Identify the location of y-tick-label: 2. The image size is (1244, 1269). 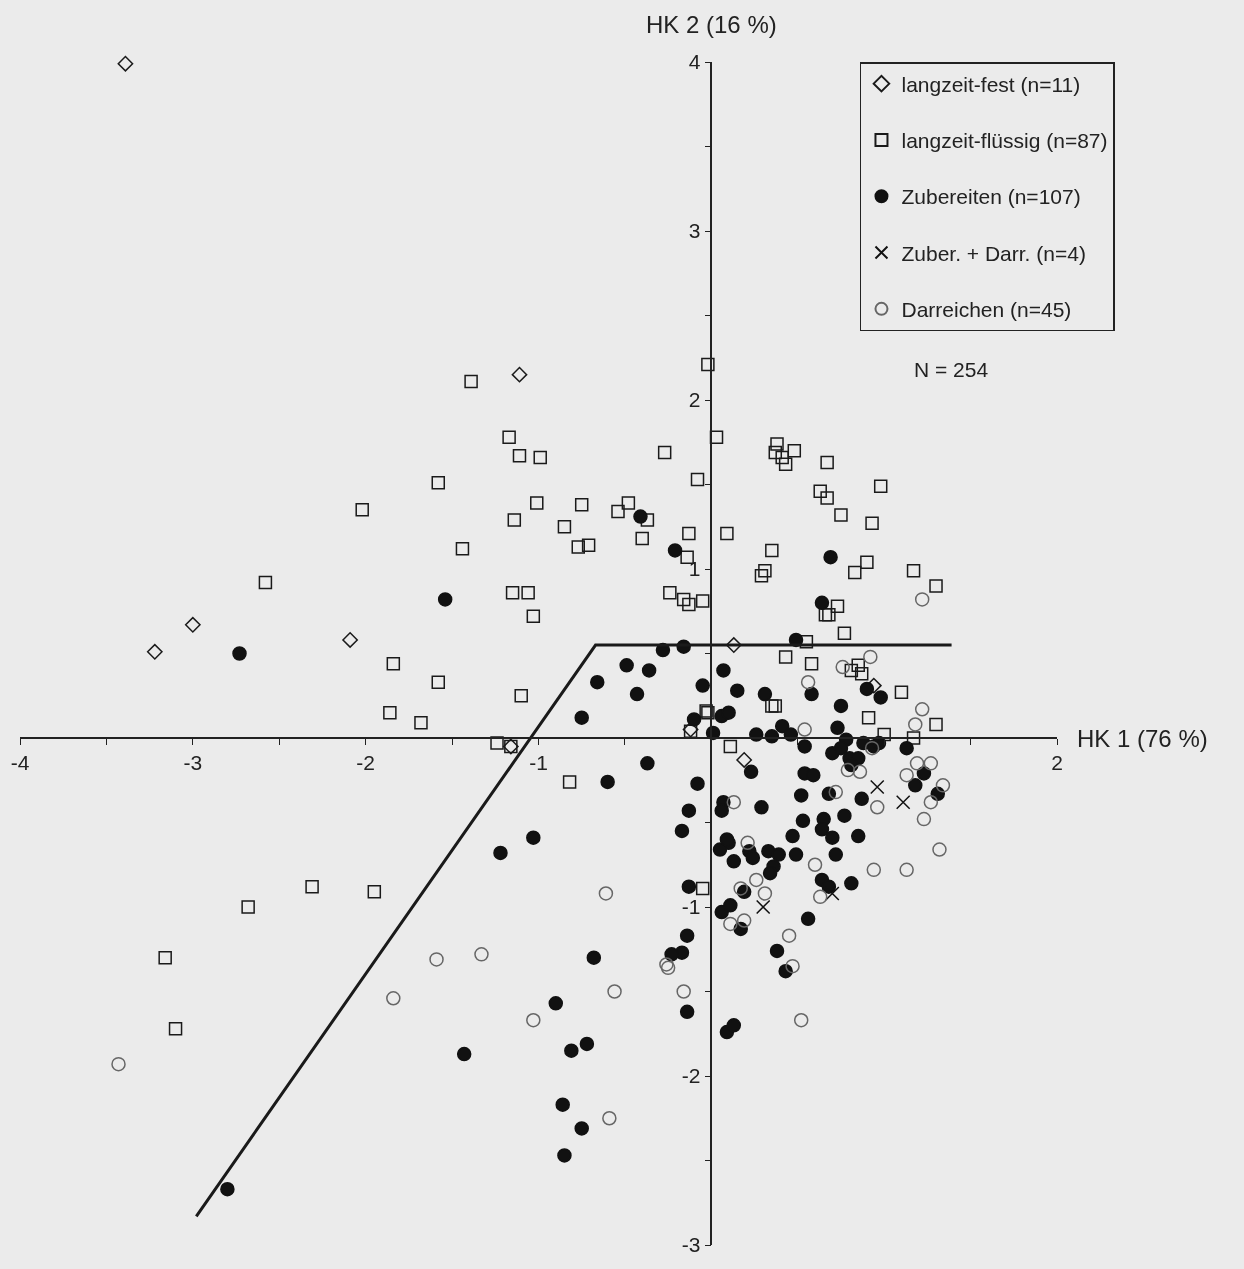
(694, 400).